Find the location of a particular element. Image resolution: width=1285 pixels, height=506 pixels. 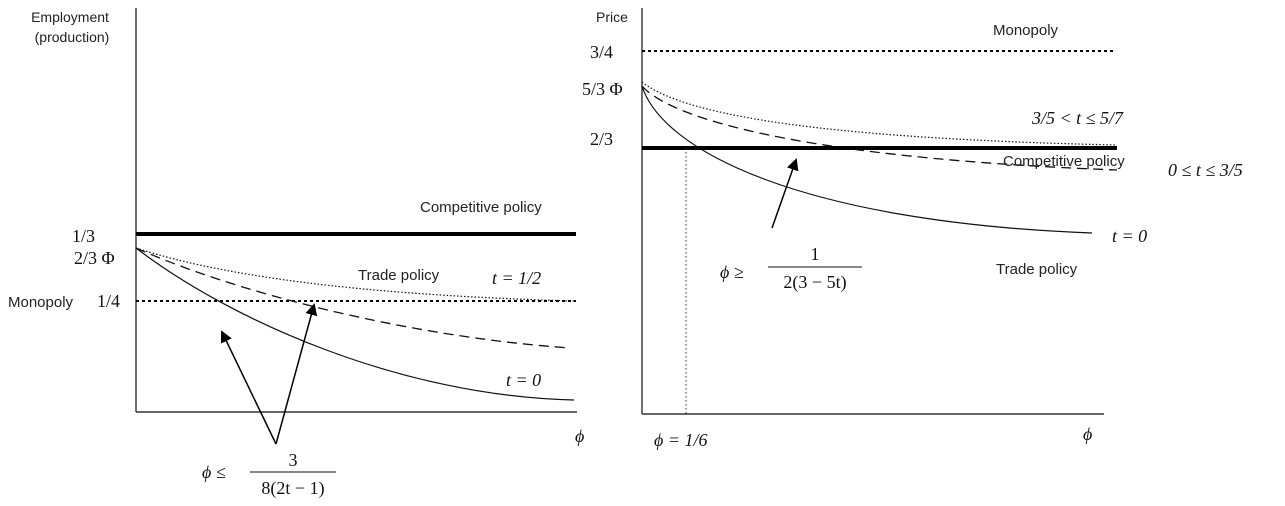

left-t-zero-label: t = 0 is located at coordinates (523, 380).